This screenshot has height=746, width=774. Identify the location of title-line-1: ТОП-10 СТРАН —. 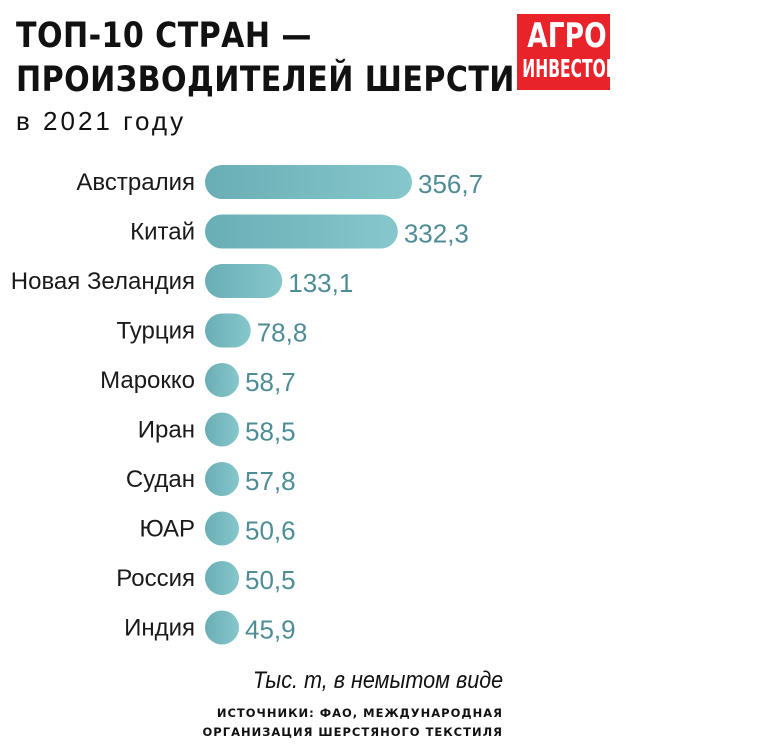
(164, 36).